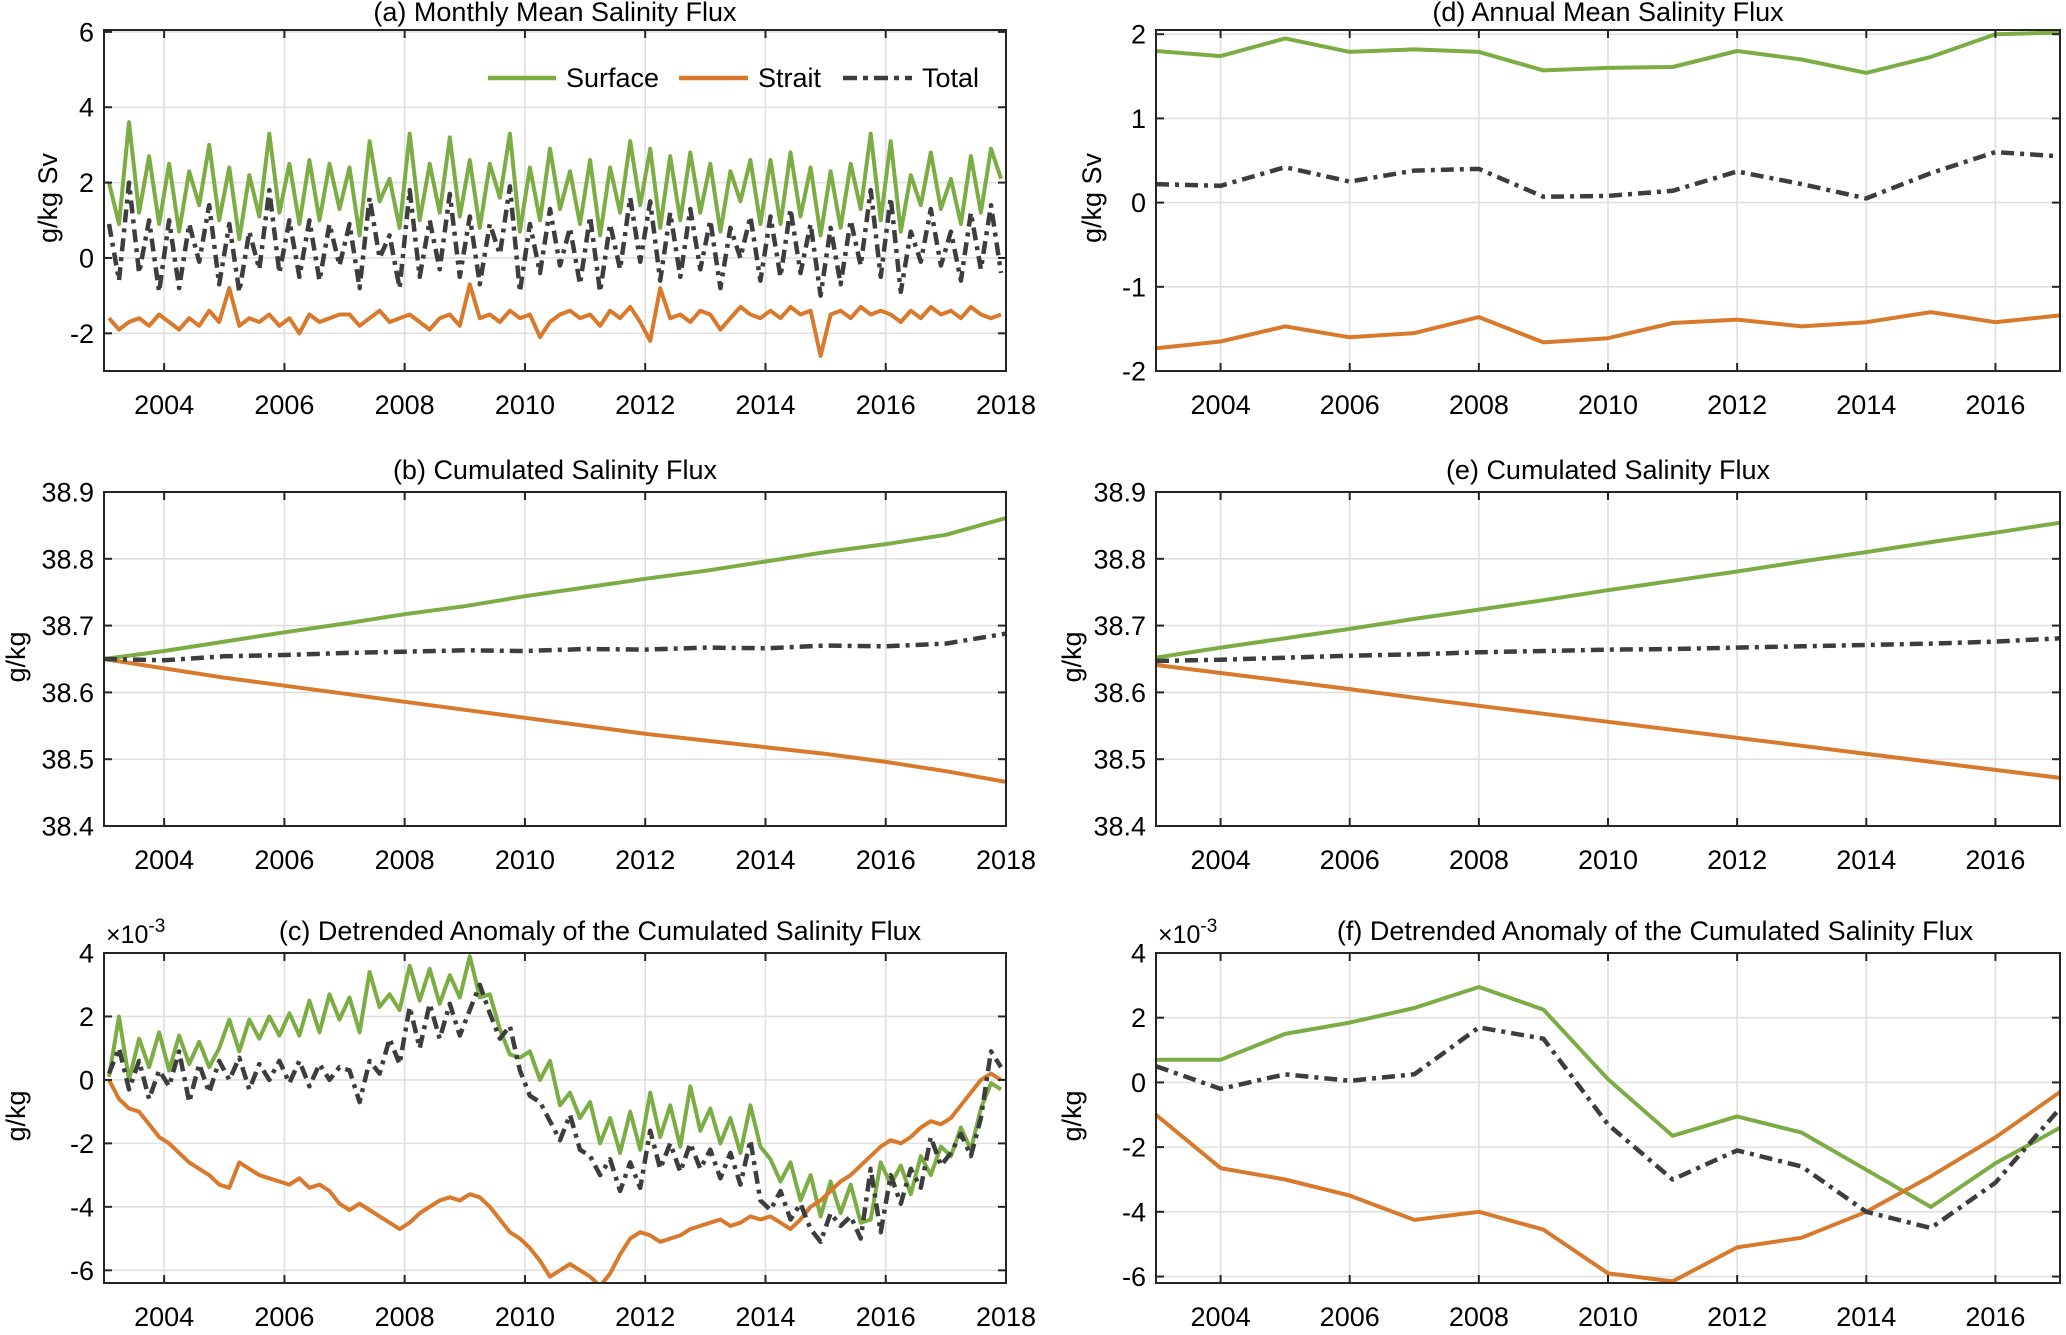 The width and height of the screenshot is (2066, 1335). I want to click on panel-d-series-total-line, so click(1608, 175).